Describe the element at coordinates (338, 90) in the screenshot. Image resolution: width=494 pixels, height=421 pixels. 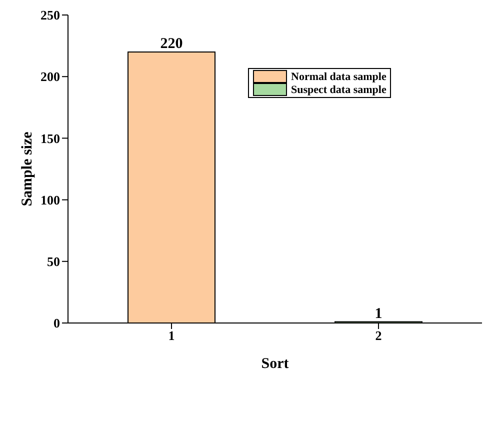
I see `legend-label: Suspect data sample` at that location.